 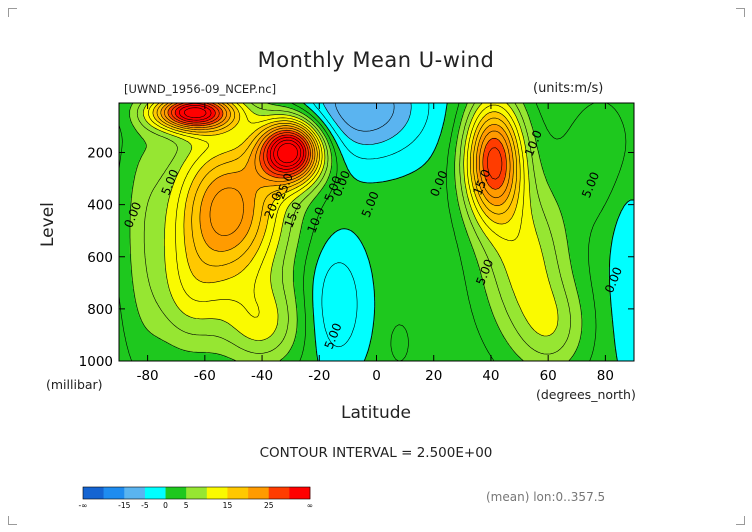 I want to click on x-axis-label: Latitude, so click(x=376, y=413).